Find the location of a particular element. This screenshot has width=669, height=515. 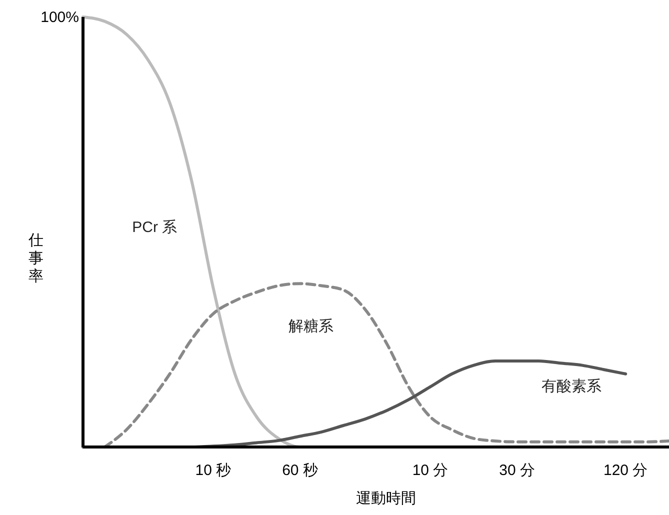

series-label: PCr 系 is located at coordinates (155, 227).